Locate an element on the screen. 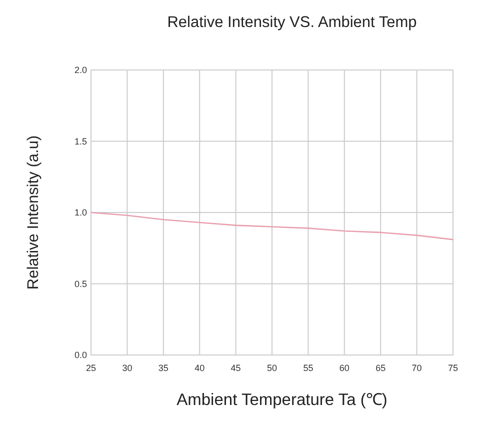 This screenshot has width=497, height=431. y-tick-label: 0.5 is located at coordinates (80, 283).